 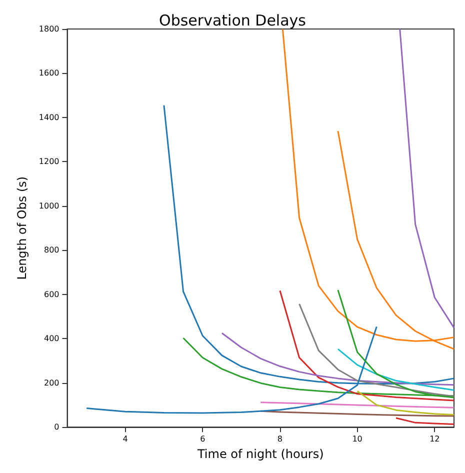 I want to click on y-tick-label: 600, so click(x=52, y=294).